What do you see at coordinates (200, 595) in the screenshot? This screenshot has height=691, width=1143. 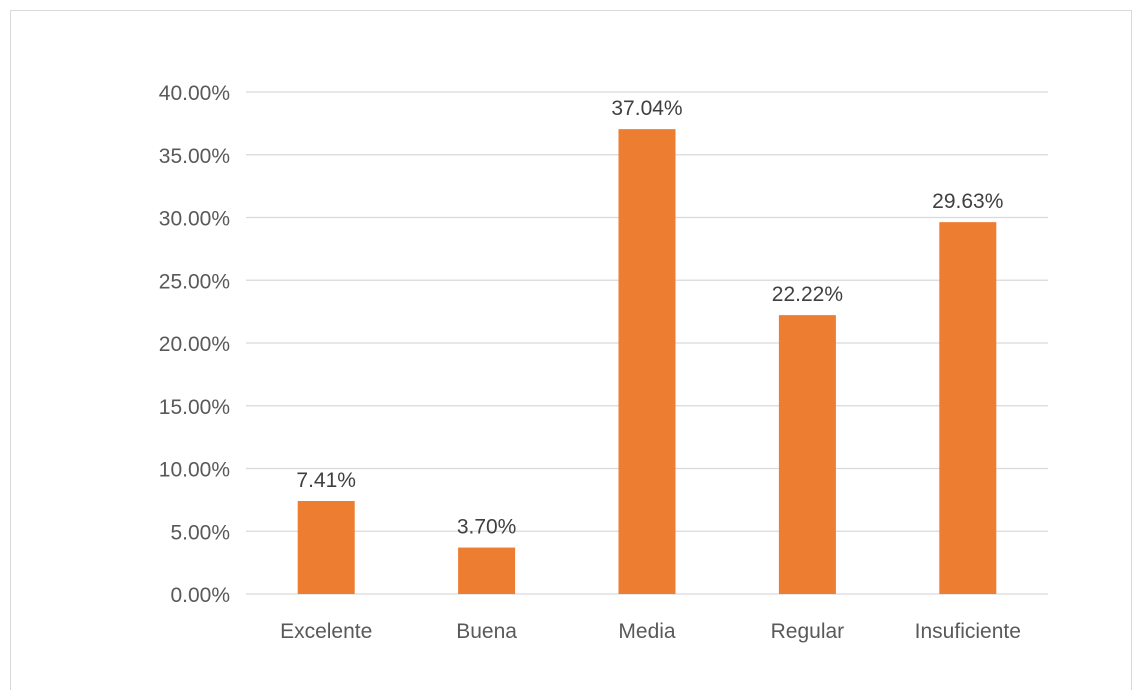 I see `y-tick-label: 0.00%` at bounding box center [200, 595].